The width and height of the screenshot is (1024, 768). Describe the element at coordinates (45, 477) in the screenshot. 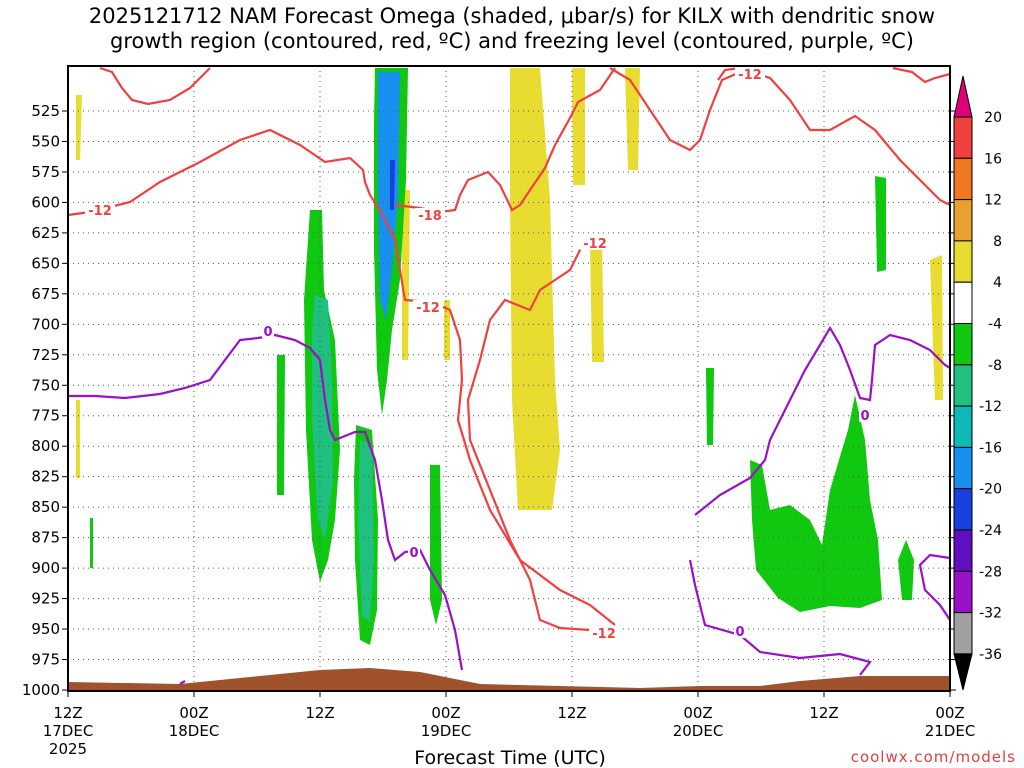

I see `y-tick-label: 825` at that location.